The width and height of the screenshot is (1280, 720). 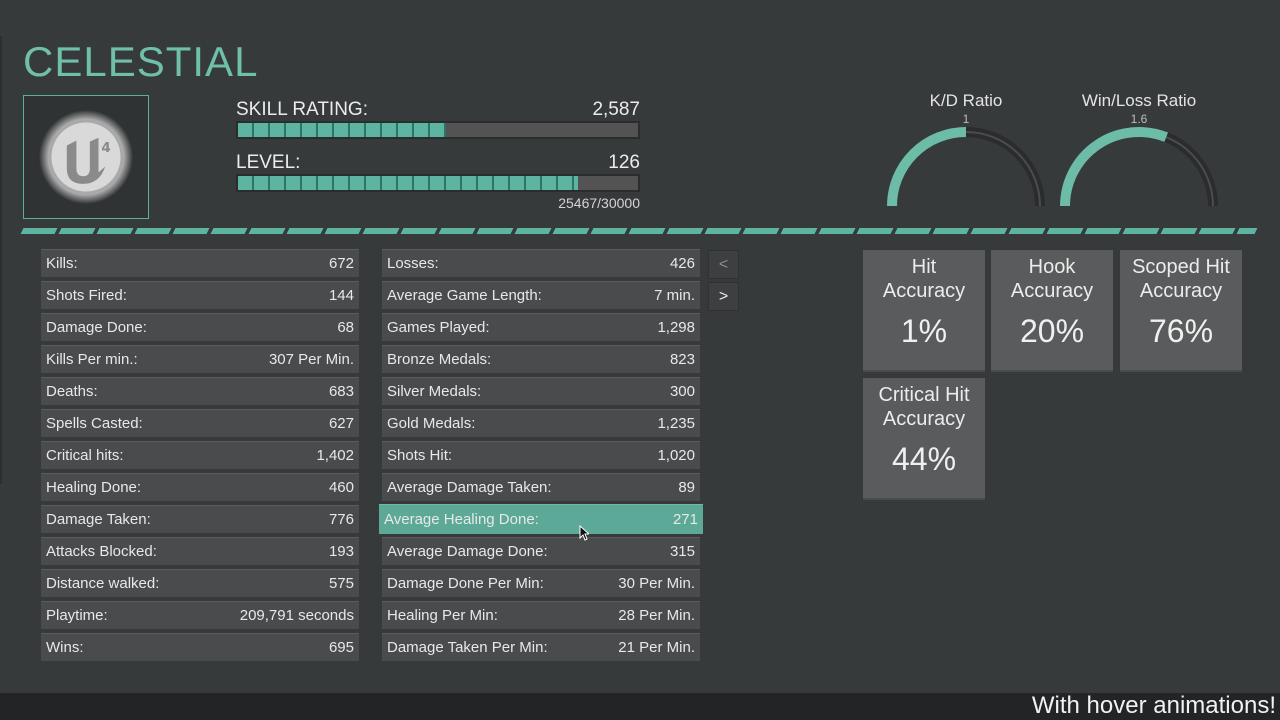 I want to click on stat-value: 89, so click(x=686, y=487).